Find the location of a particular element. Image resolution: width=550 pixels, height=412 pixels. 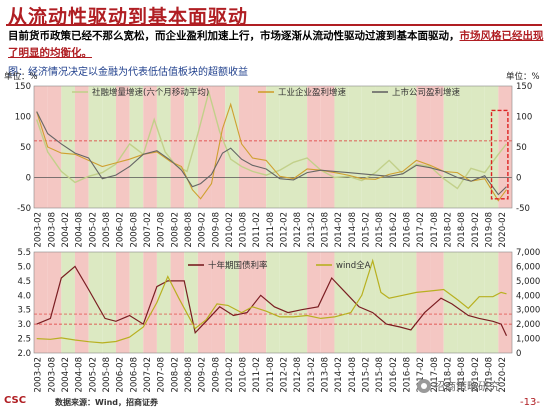

x-tick-label-top: 2008-02 is located at coordinates (175, 230).